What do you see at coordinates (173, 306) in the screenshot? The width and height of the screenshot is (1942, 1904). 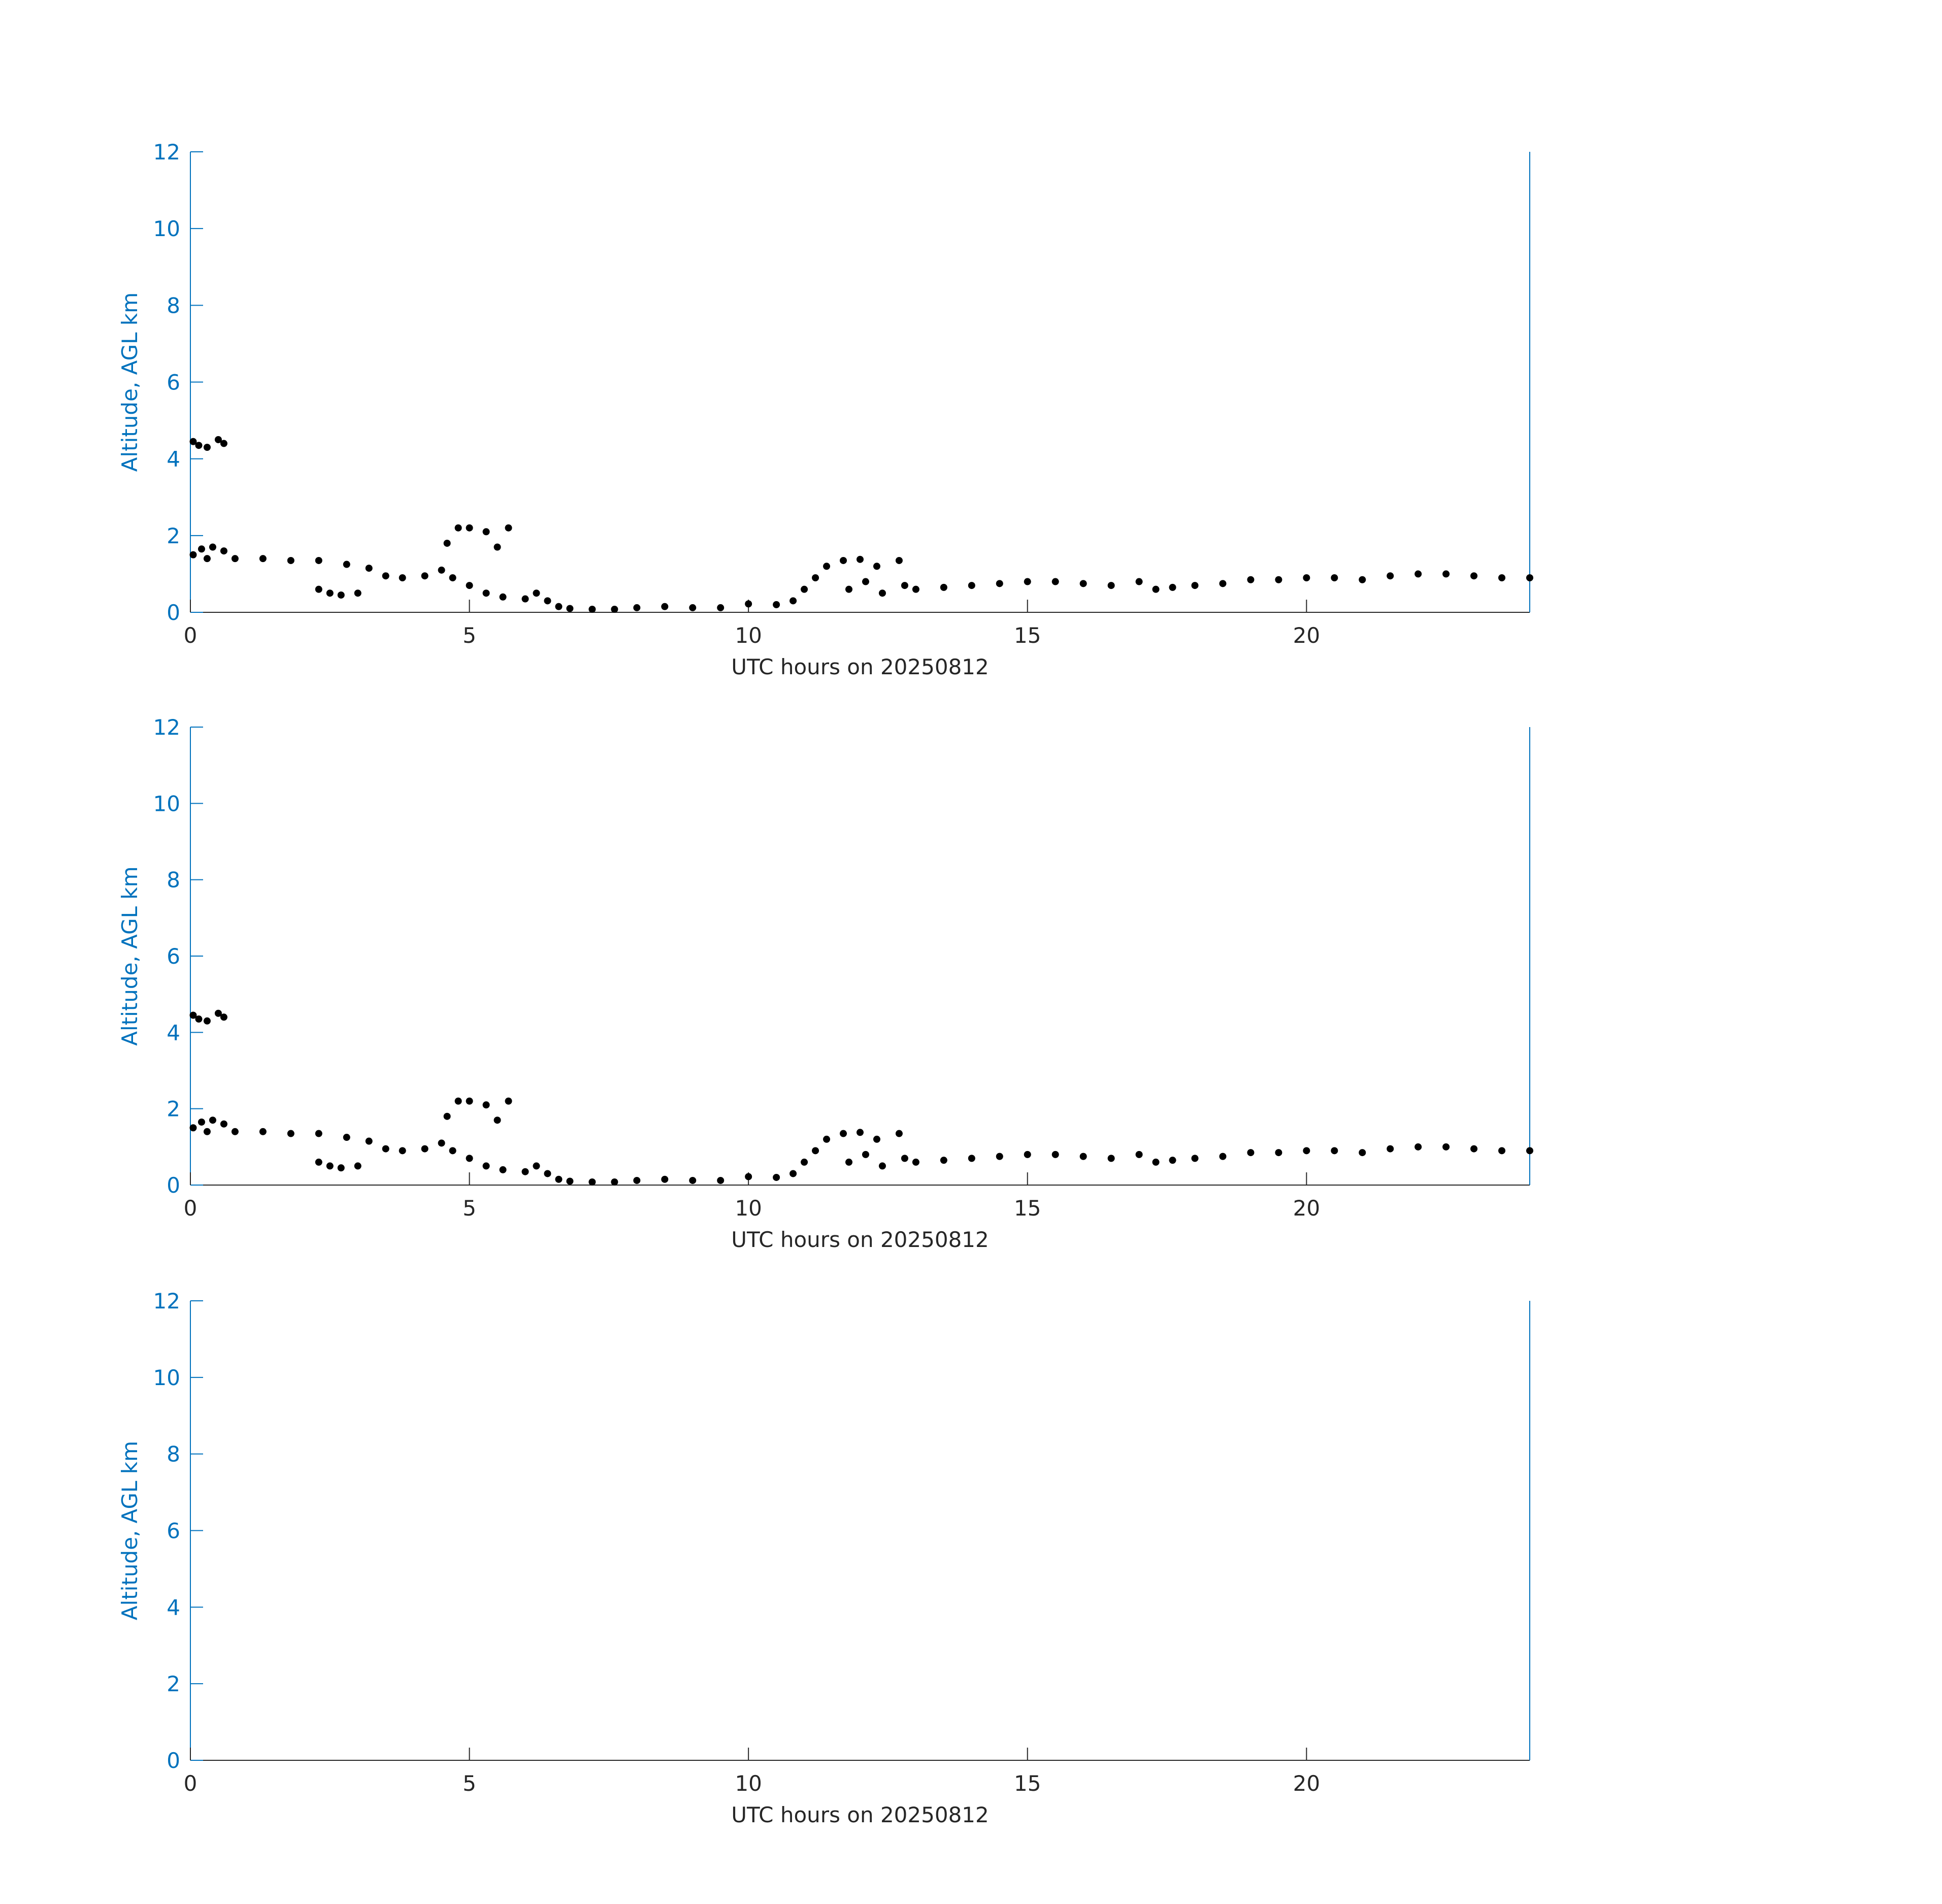 I see `y-tick-label: 8` at bounding box center [173, 306].